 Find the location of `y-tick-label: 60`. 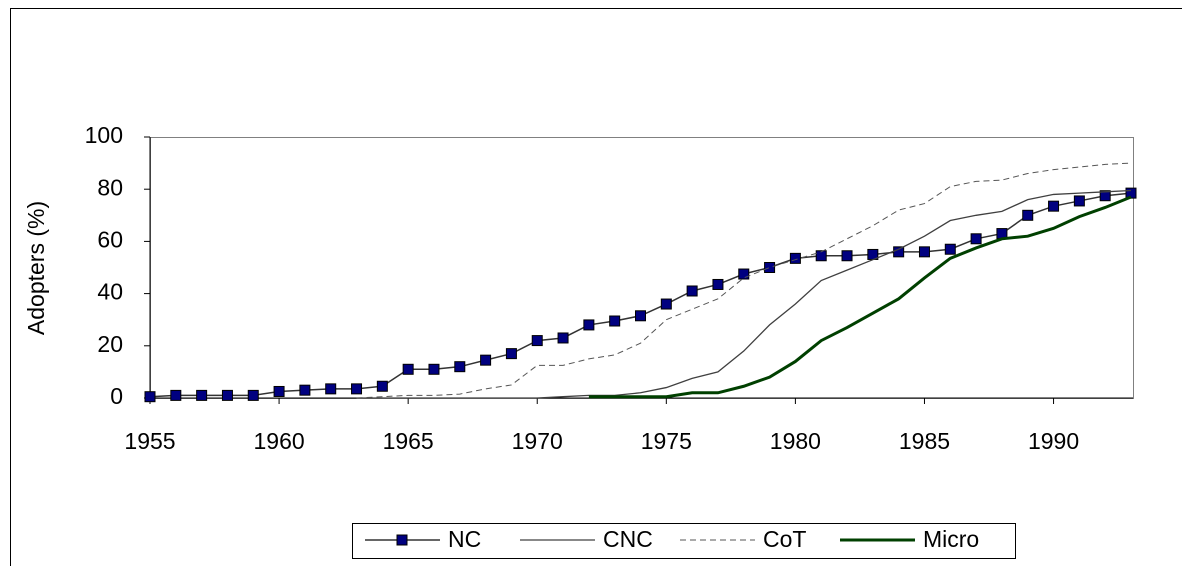

y-tick-label: 60 is located at coordinates (110, 239).